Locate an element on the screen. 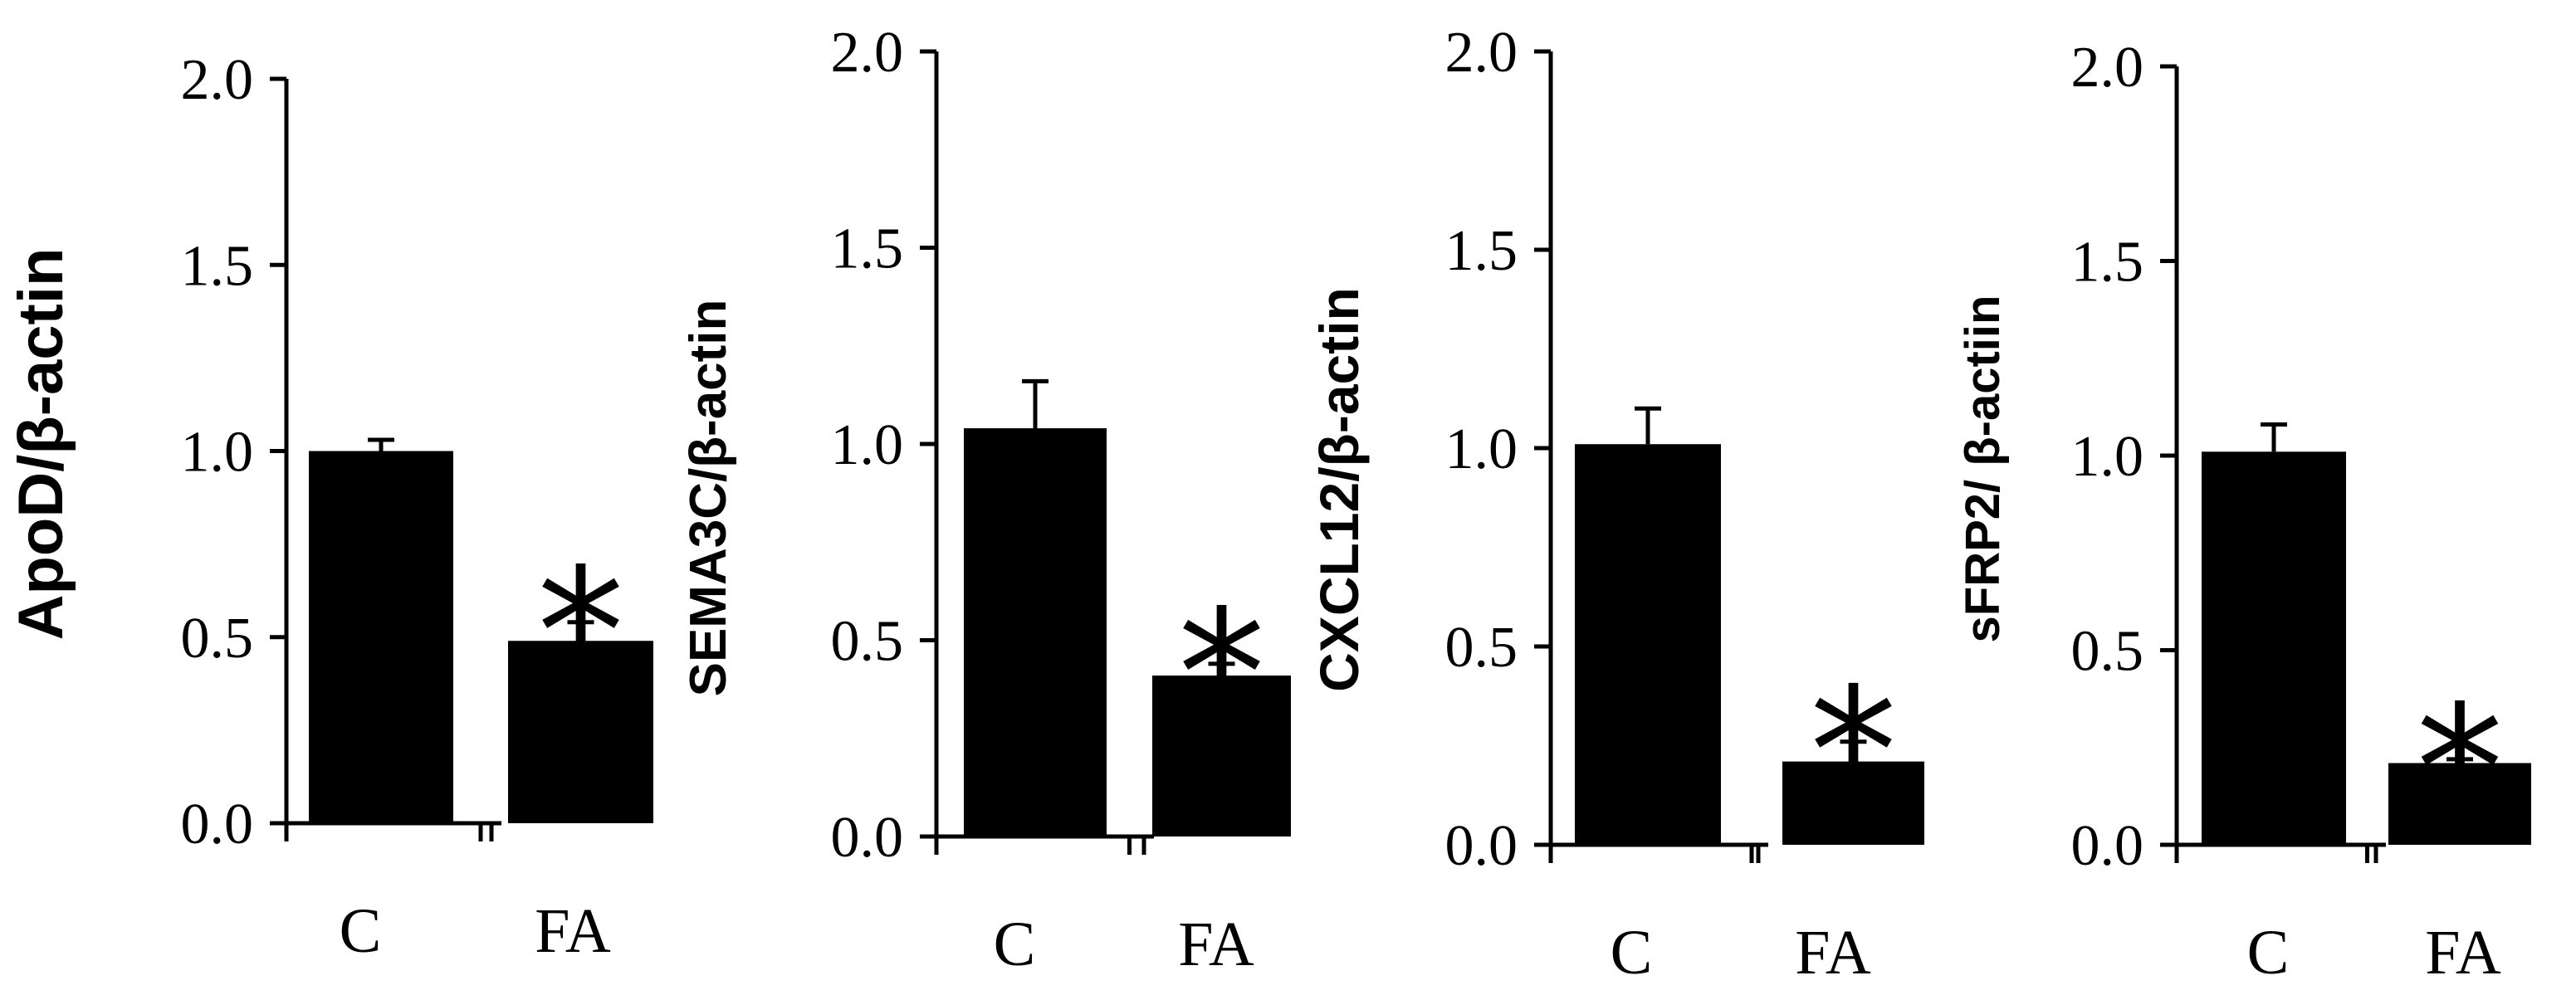 This screenshot has width=2576, height=995. y-axis-title: CXCL12/β-actin is located at coordinates (1339, 489).